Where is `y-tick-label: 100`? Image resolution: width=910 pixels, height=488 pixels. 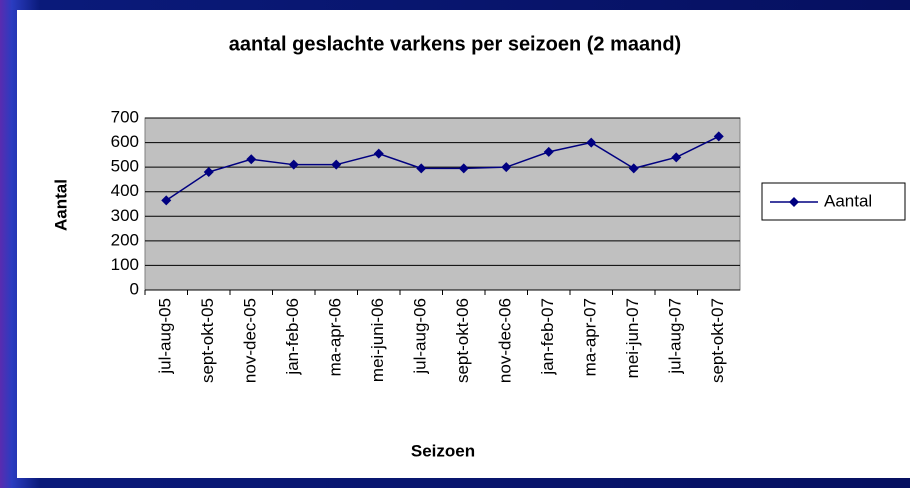
y-tick-label: 100 is located at coordinates (125, 264).